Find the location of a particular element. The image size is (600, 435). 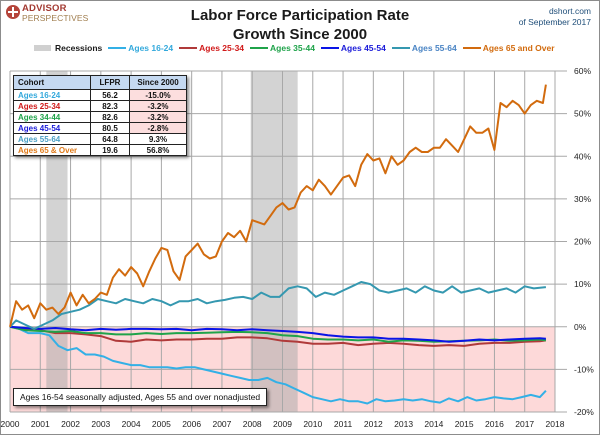

x-tick-label: 2004 is located at coordinates (131, 424).